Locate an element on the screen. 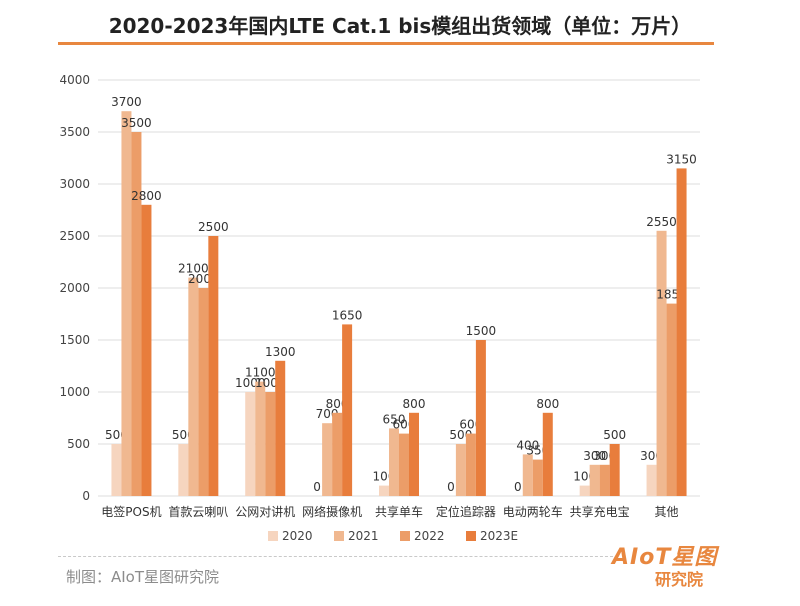 This screenshot has width=800, height=606. chart-title: 2020-2023年国内LTE Cat.1 bis模组出货领域（单位：万片） is located at coordinates (400, 26).